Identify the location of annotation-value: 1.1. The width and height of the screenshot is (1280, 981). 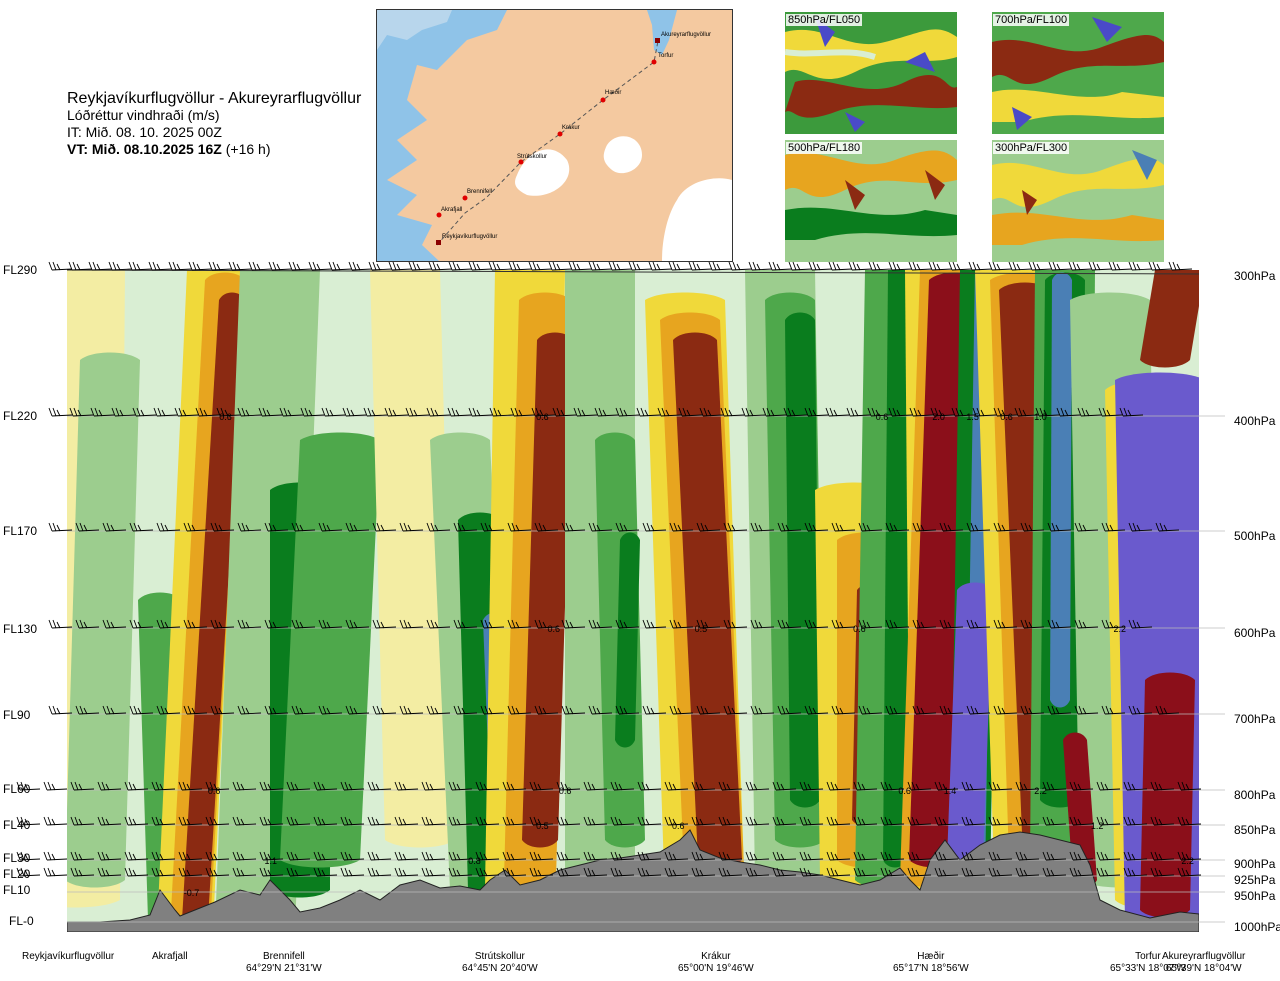
(271, 861).